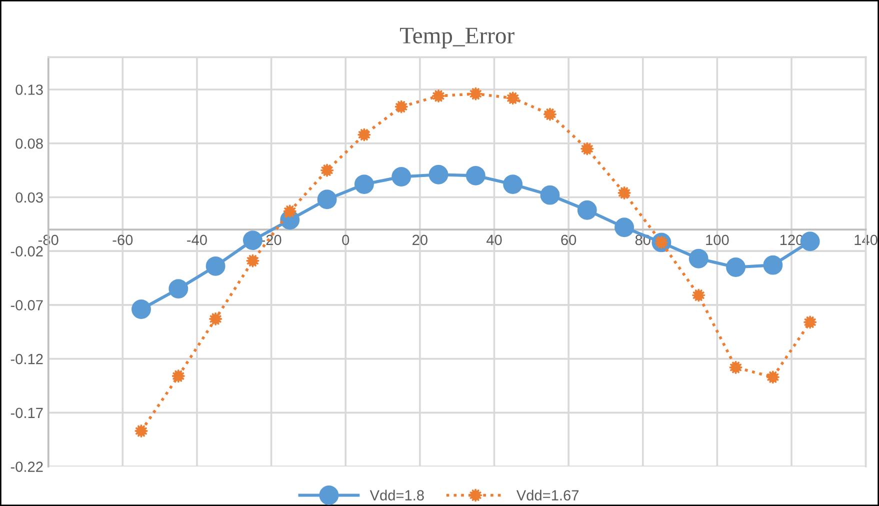  I want to click on legend-label: Vdd=1.67, so click(547, 495).